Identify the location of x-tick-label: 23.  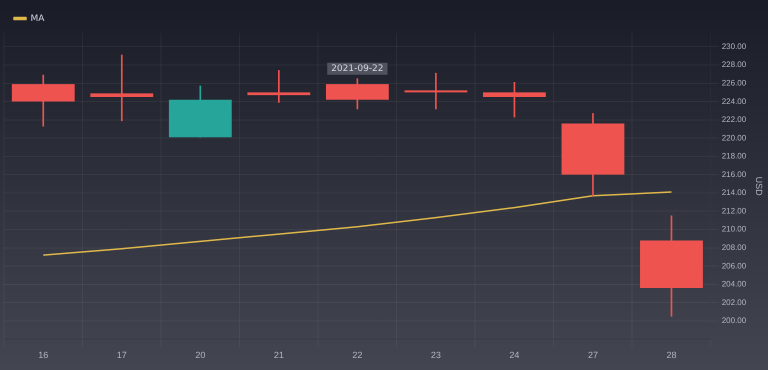
(435, 355).